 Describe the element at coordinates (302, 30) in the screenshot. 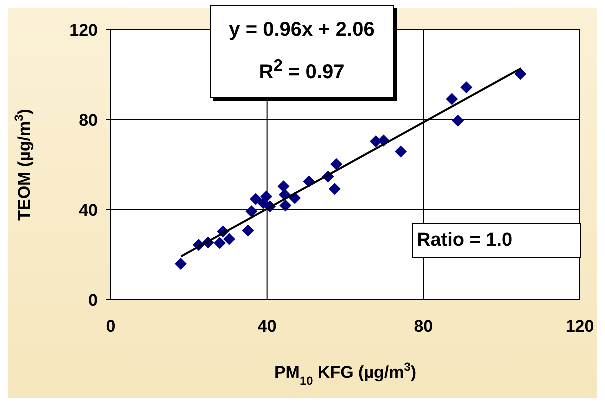

I see `annotation: y = 0.96x + 2.06` at that location.